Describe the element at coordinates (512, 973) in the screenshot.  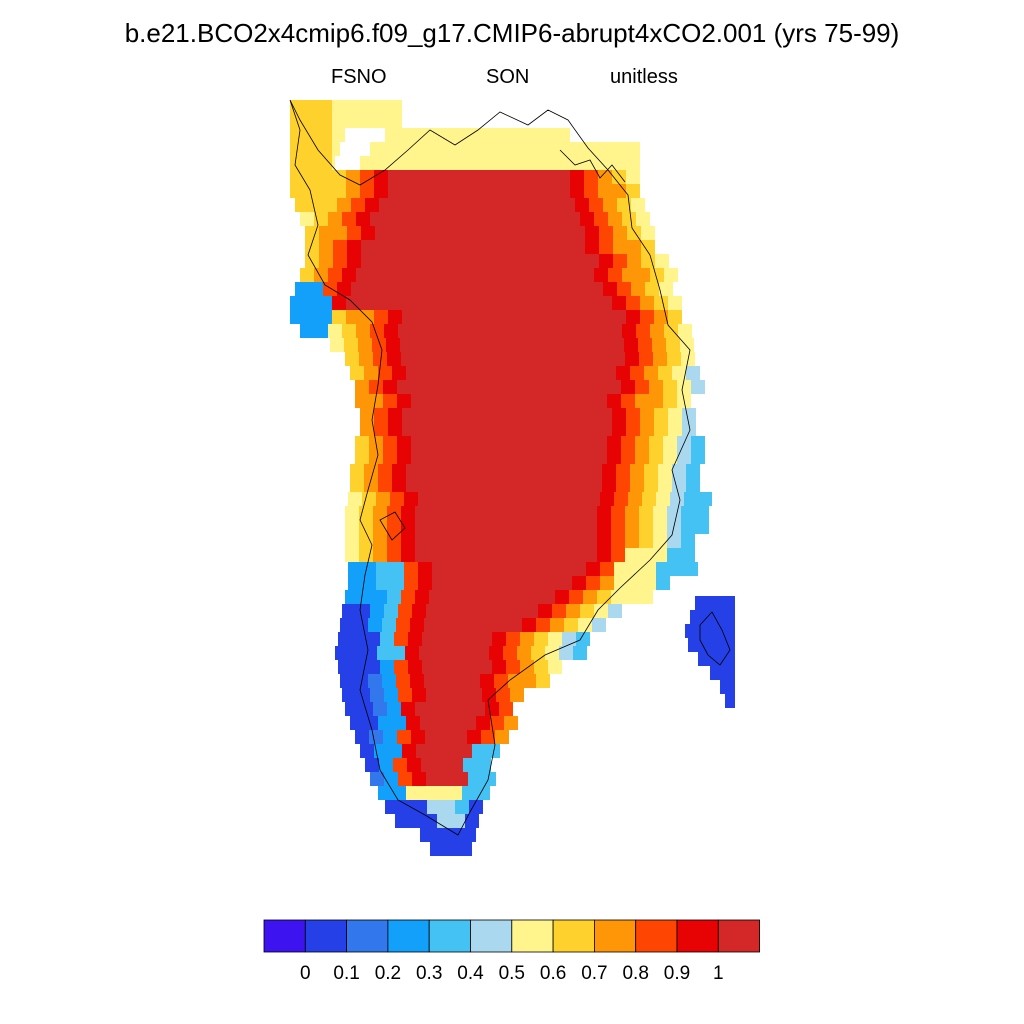
I see `colorbar-tick-label: 0.5` at that location.